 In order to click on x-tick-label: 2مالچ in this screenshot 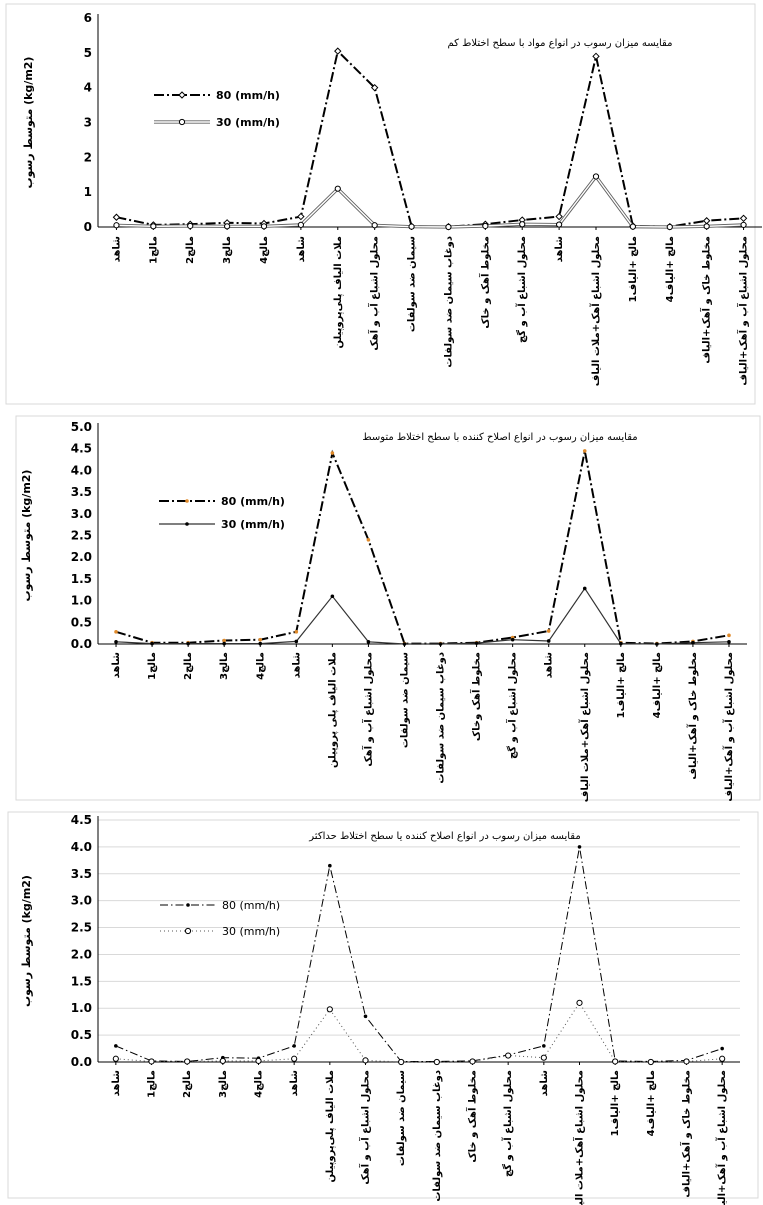, I will do `click(187, 1084)`.